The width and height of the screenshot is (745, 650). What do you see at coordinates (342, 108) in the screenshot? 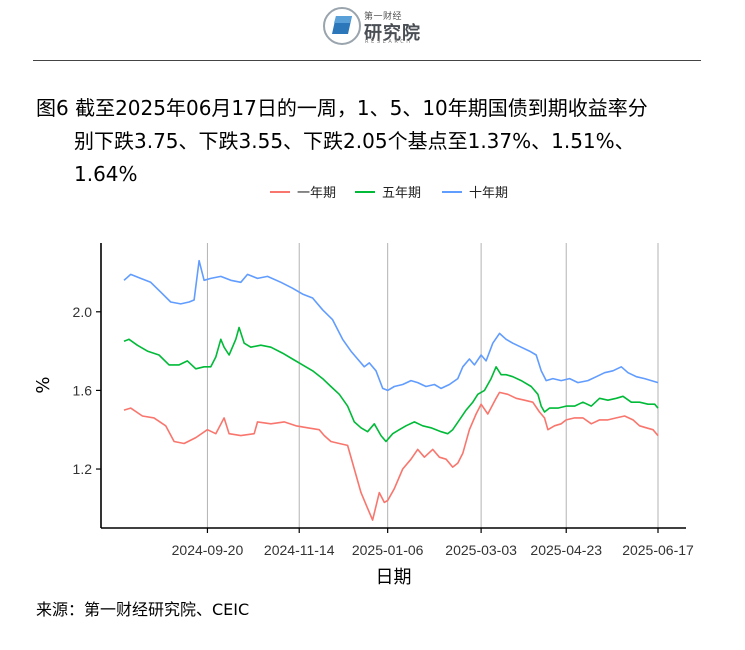
I see `figure-title-line-1: 图6 截至2025年06月17日的一周，1、5、10年期国债到期收益率分` at bounding box center [342, 108].